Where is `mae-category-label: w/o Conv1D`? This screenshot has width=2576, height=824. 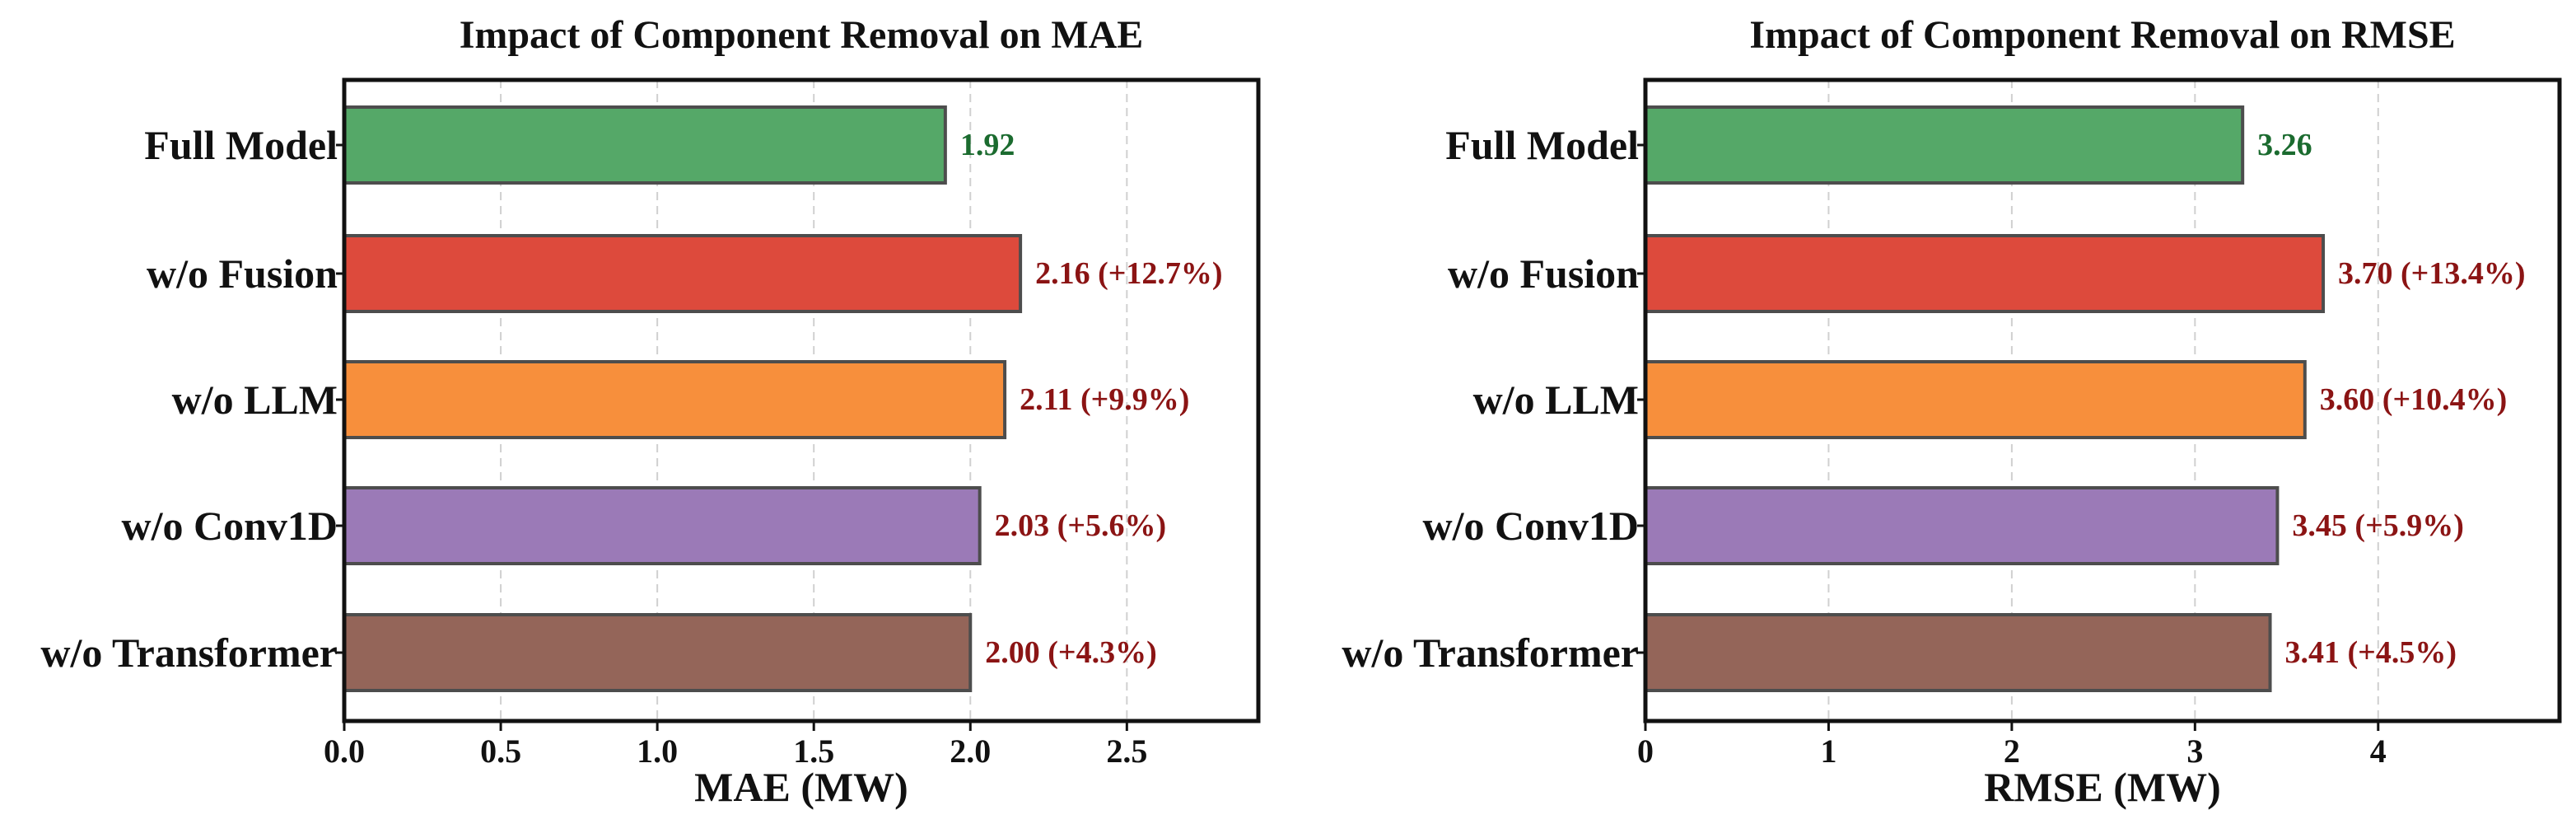
mae-category-label: w/o Conv1D is located at coordinates (229, 526).